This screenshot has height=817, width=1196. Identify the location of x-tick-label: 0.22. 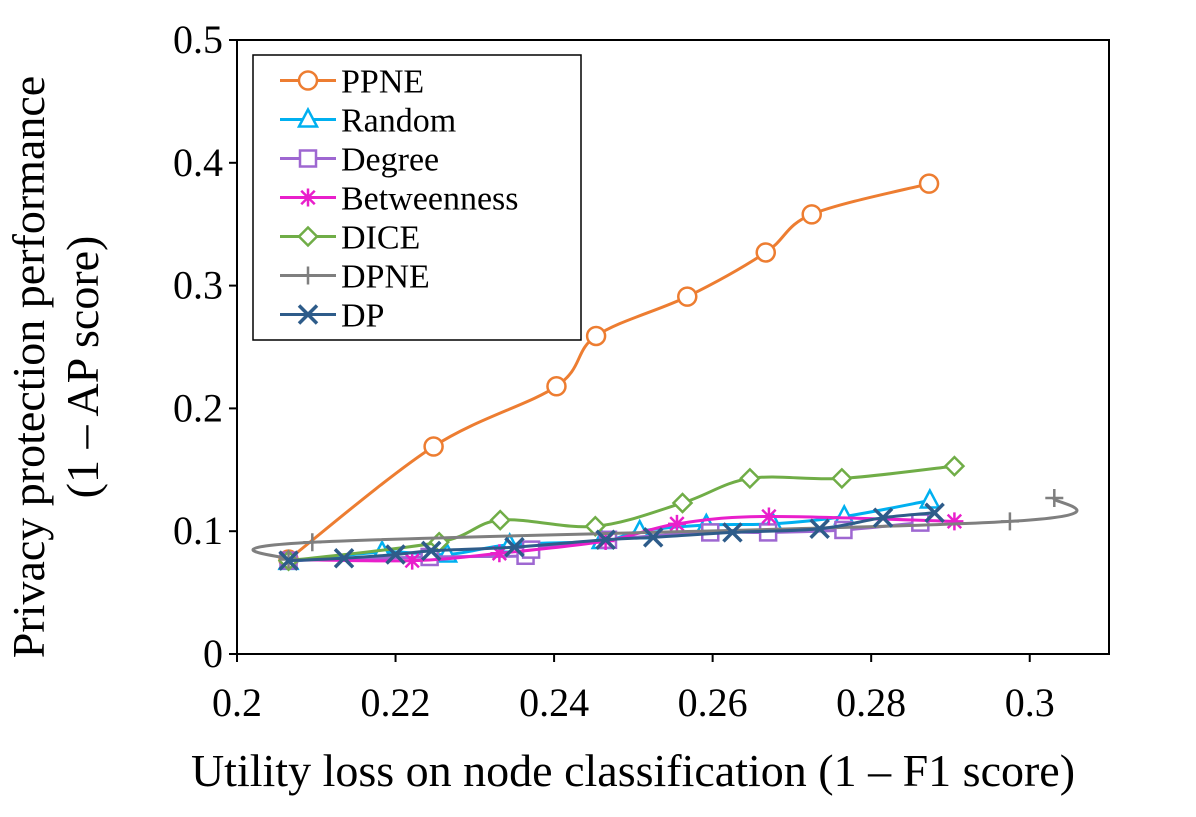
(396, 702).